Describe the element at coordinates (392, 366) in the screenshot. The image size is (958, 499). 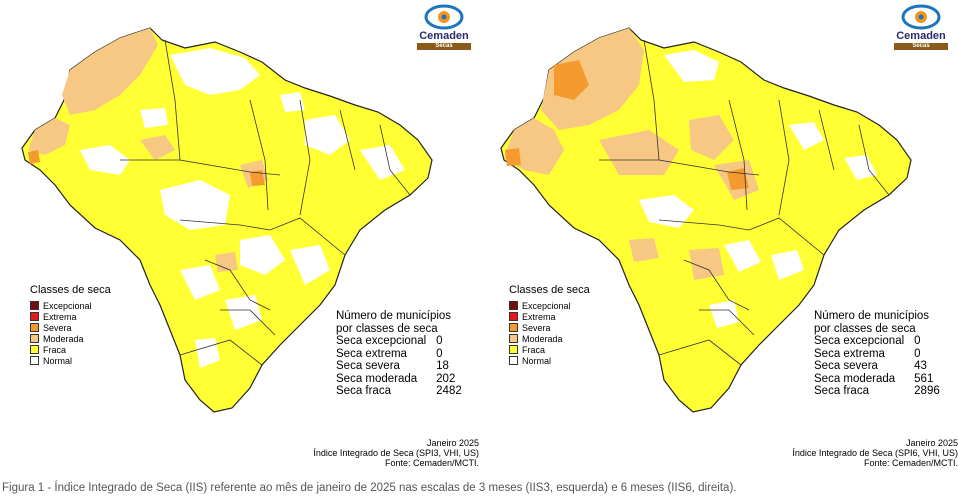
I see `stats-row: Seca severa 18` at that location.